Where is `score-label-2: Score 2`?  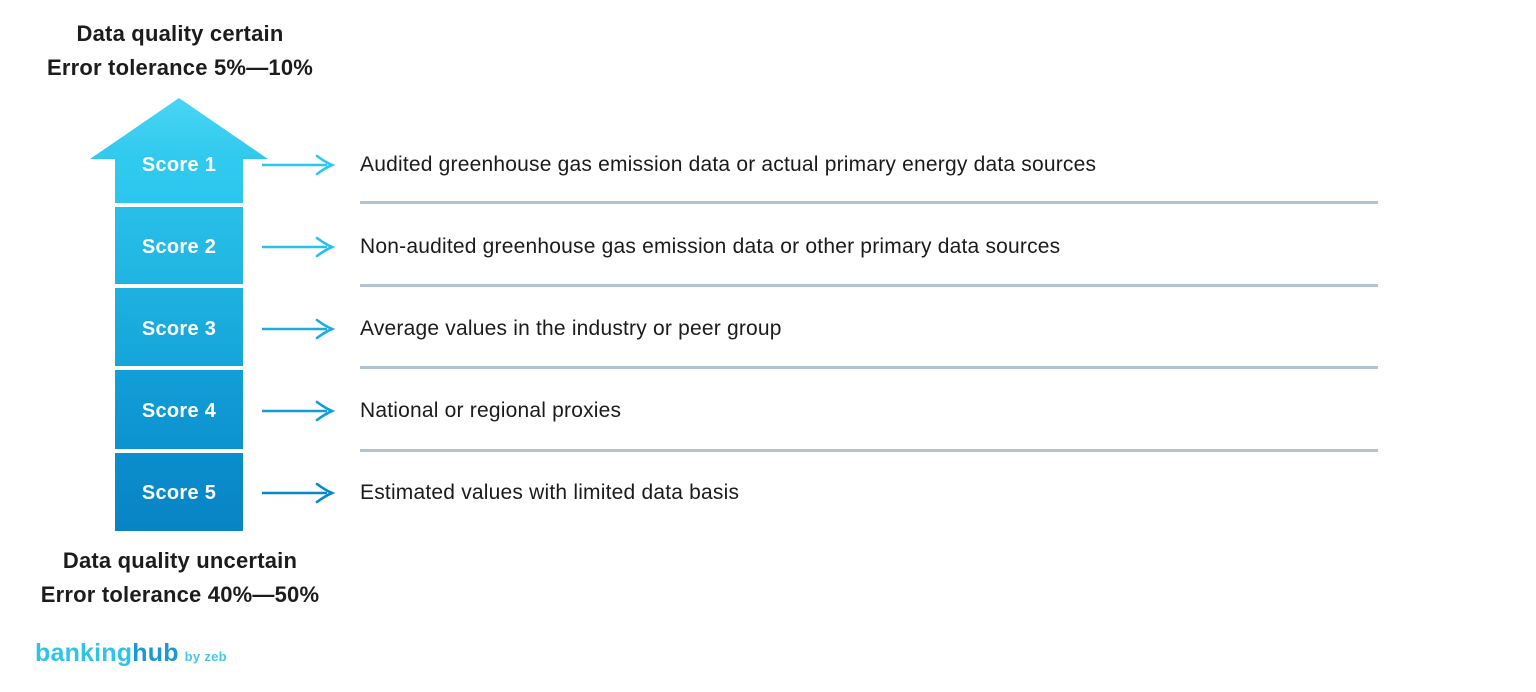
score-label-2: Score 2 is located at coordinates (179, 246).